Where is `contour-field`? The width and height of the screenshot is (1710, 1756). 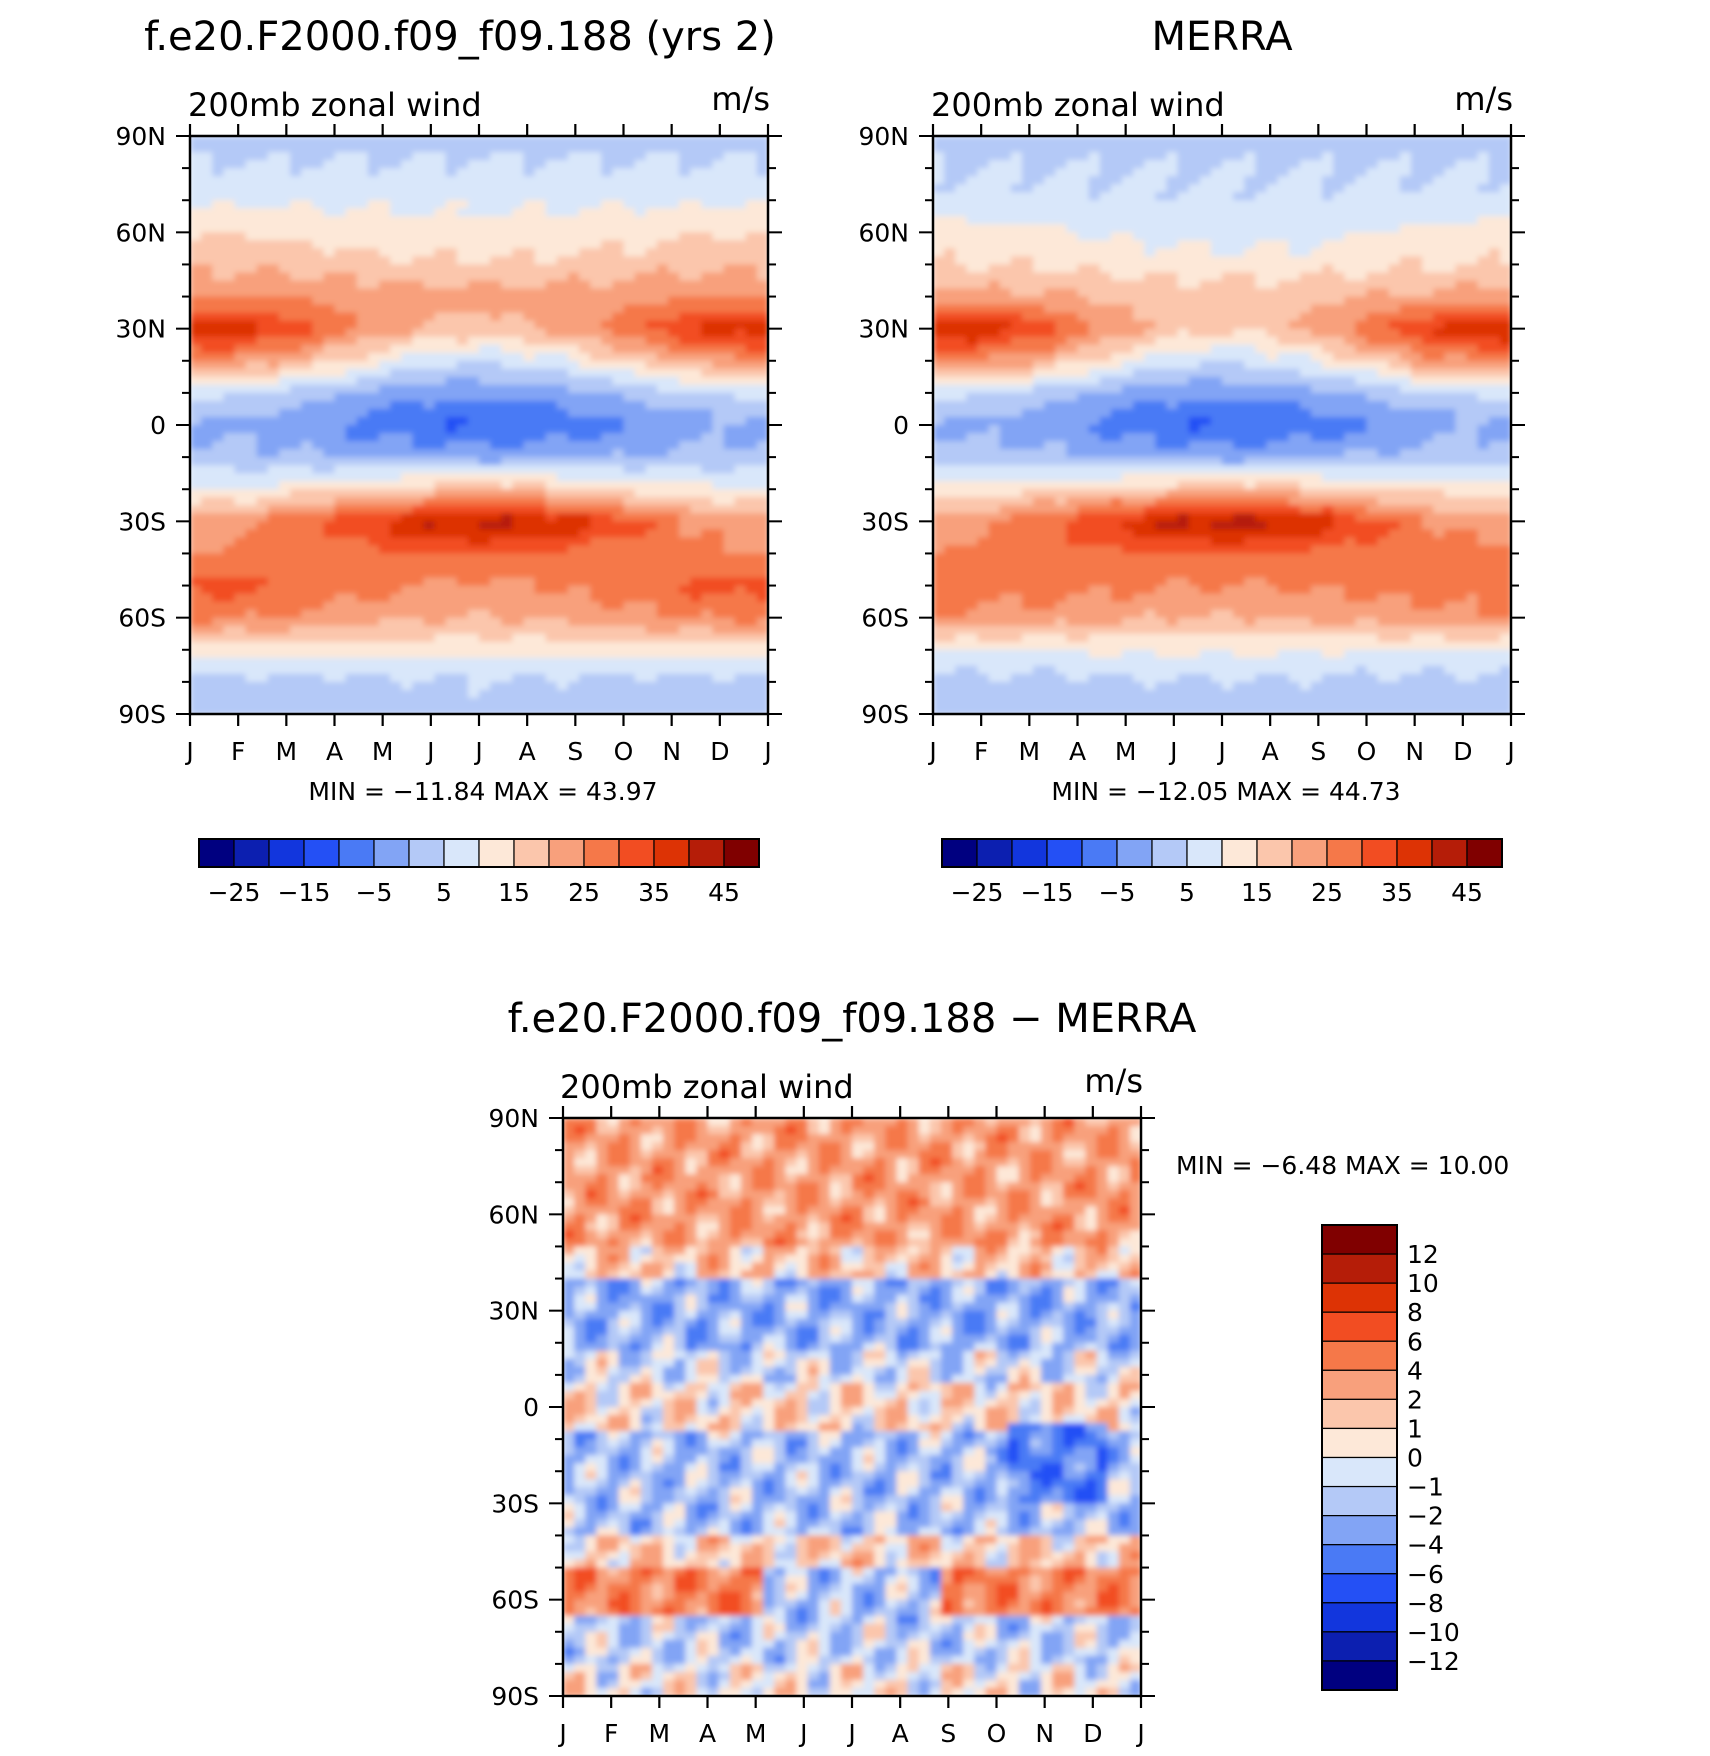
contour-field is located at coordinates (479, 425).